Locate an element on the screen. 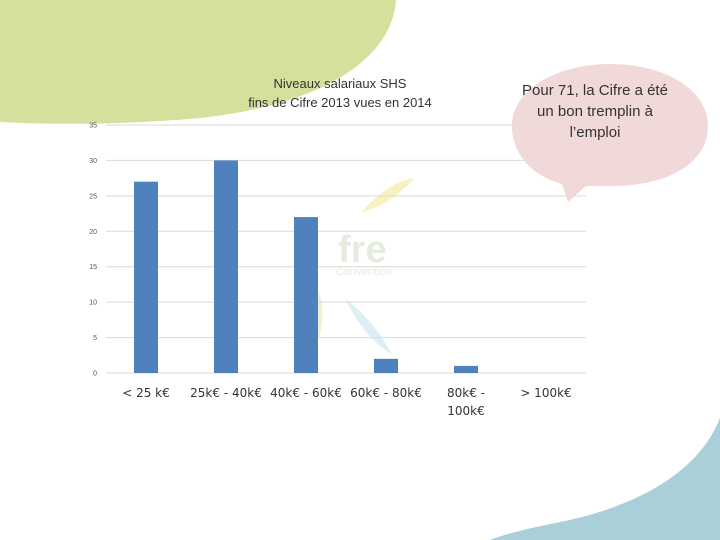 This screenshot has width=720, height=540. x-category-label: < 25 k€ is located at coordinates (146, 393).